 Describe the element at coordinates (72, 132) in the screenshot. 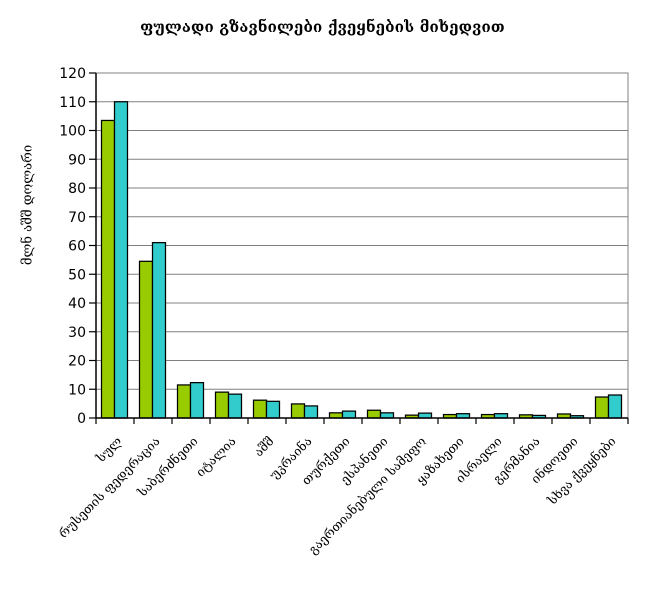

I see `y-tick-label: 100` at that location.